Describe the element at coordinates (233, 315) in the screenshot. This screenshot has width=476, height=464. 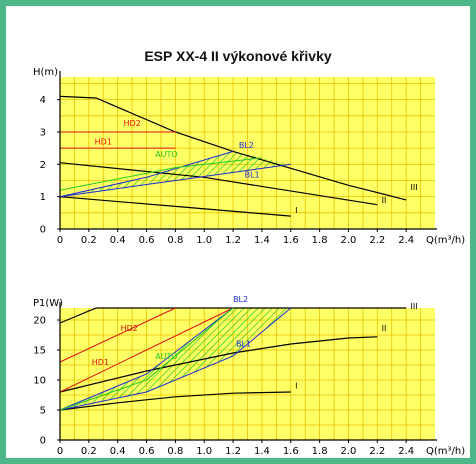
I see `series-line-iii` at that location.